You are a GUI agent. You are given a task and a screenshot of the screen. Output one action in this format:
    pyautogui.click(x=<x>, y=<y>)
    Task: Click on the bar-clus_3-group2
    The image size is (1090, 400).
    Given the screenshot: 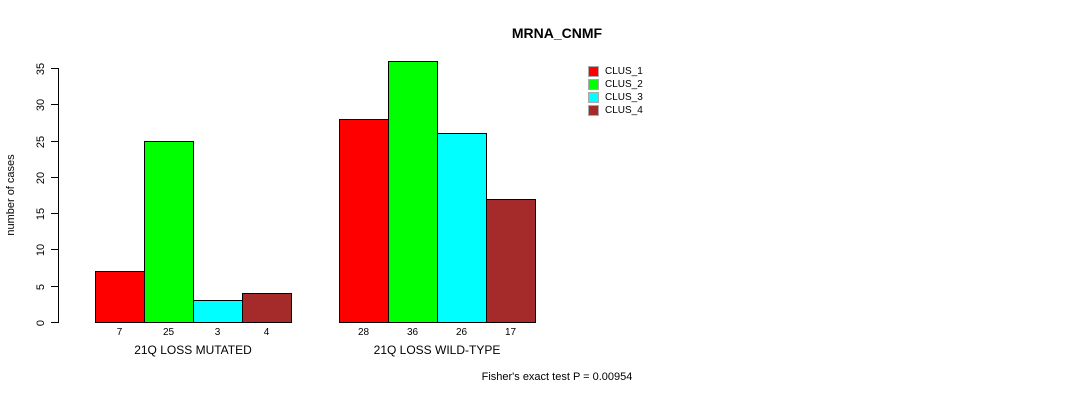 What is the action you would take?
    pyautogui.click(x=462, y=228)
    